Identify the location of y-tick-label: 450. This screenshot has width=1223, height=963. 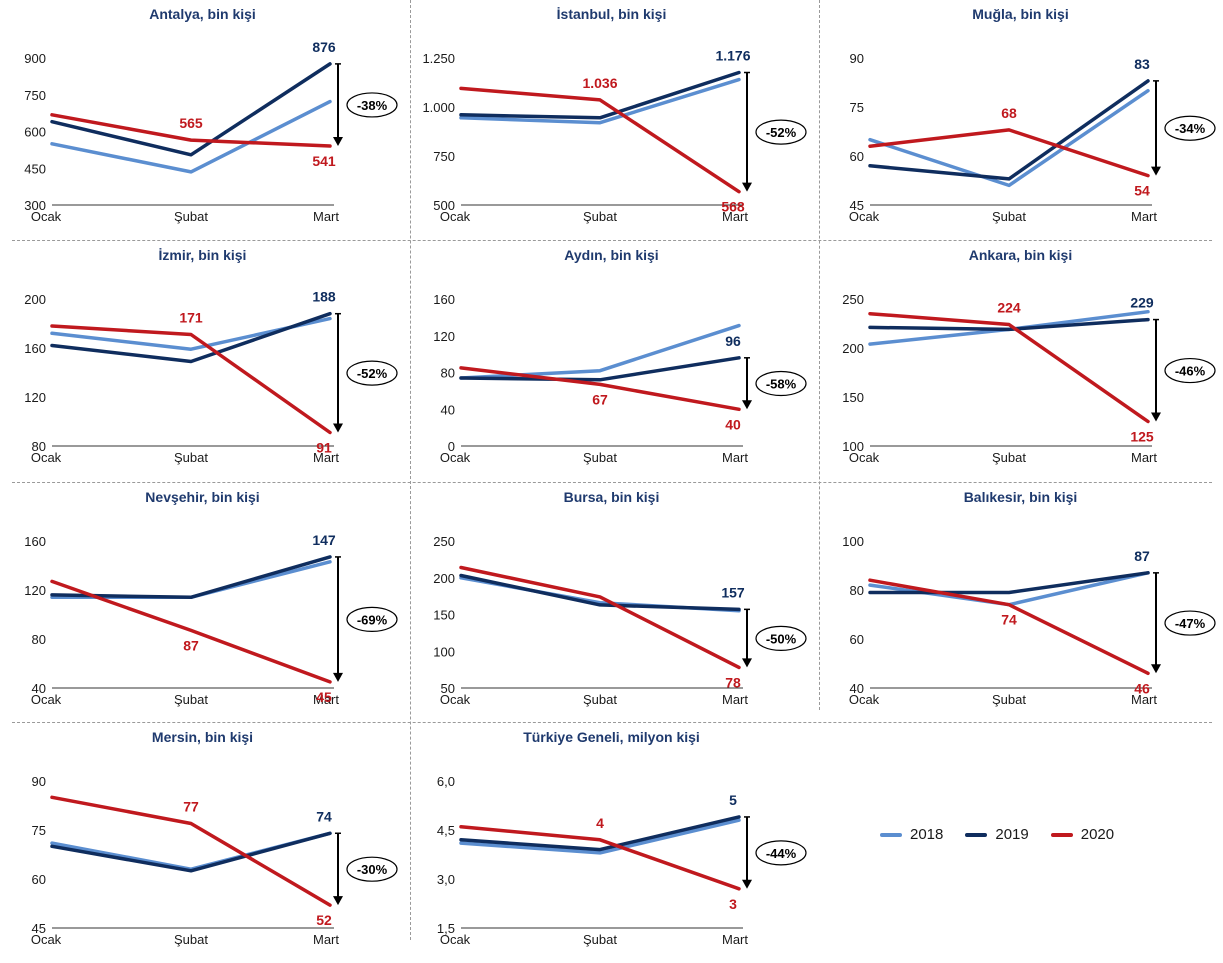
(35, 168).